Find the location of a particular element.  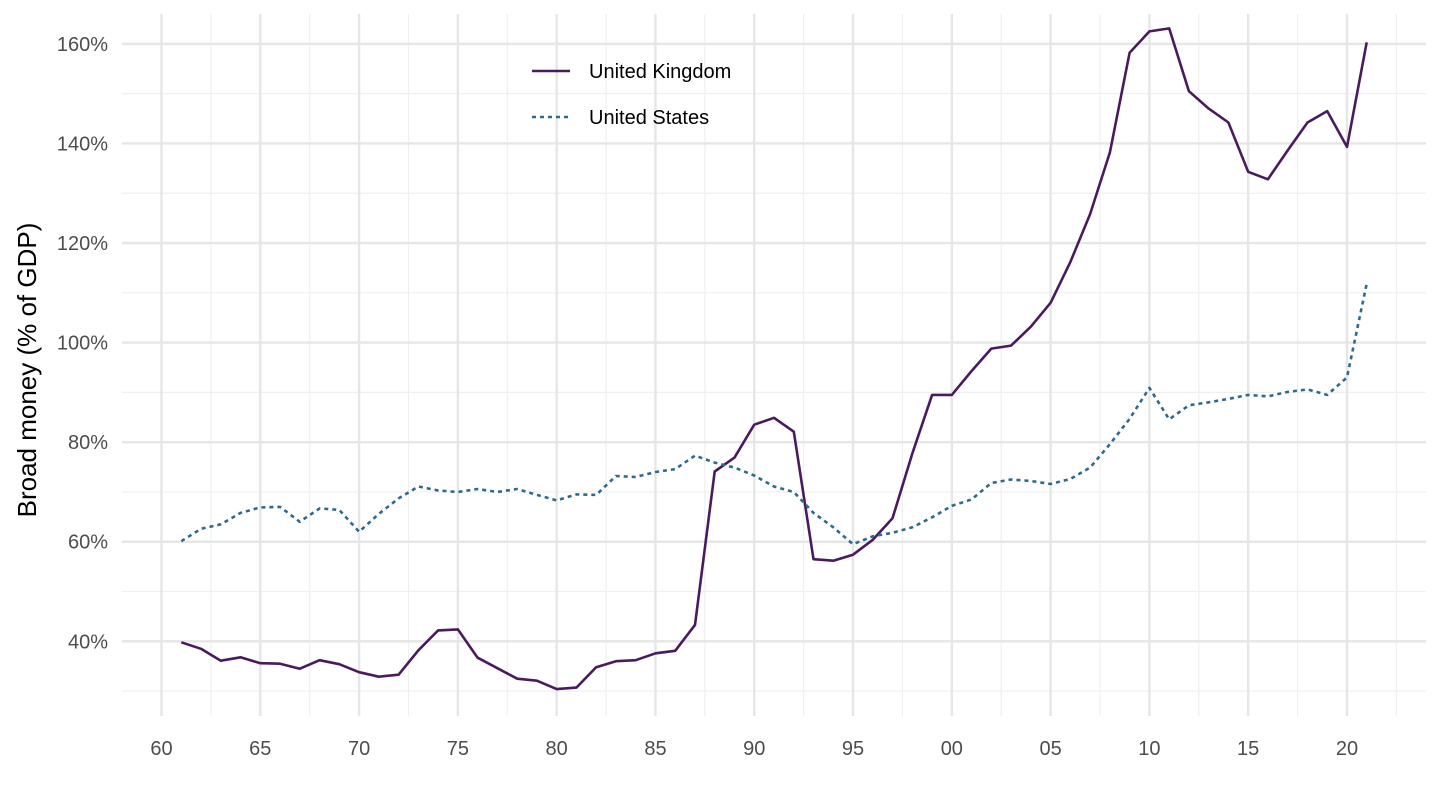

x-tick-label: 95 is located at coordinates (853, 749).